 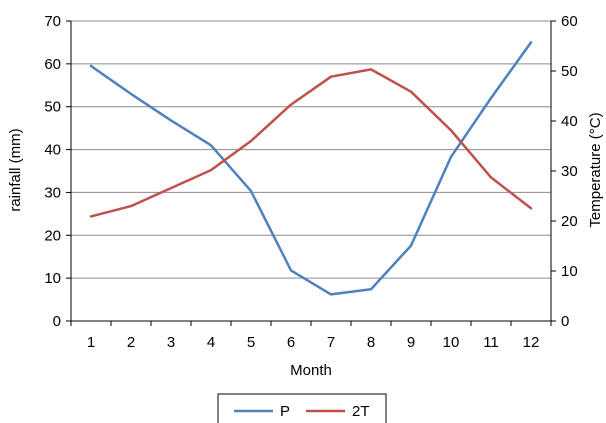 I want to click on legend: P 2T, so click(x=302, y=408).